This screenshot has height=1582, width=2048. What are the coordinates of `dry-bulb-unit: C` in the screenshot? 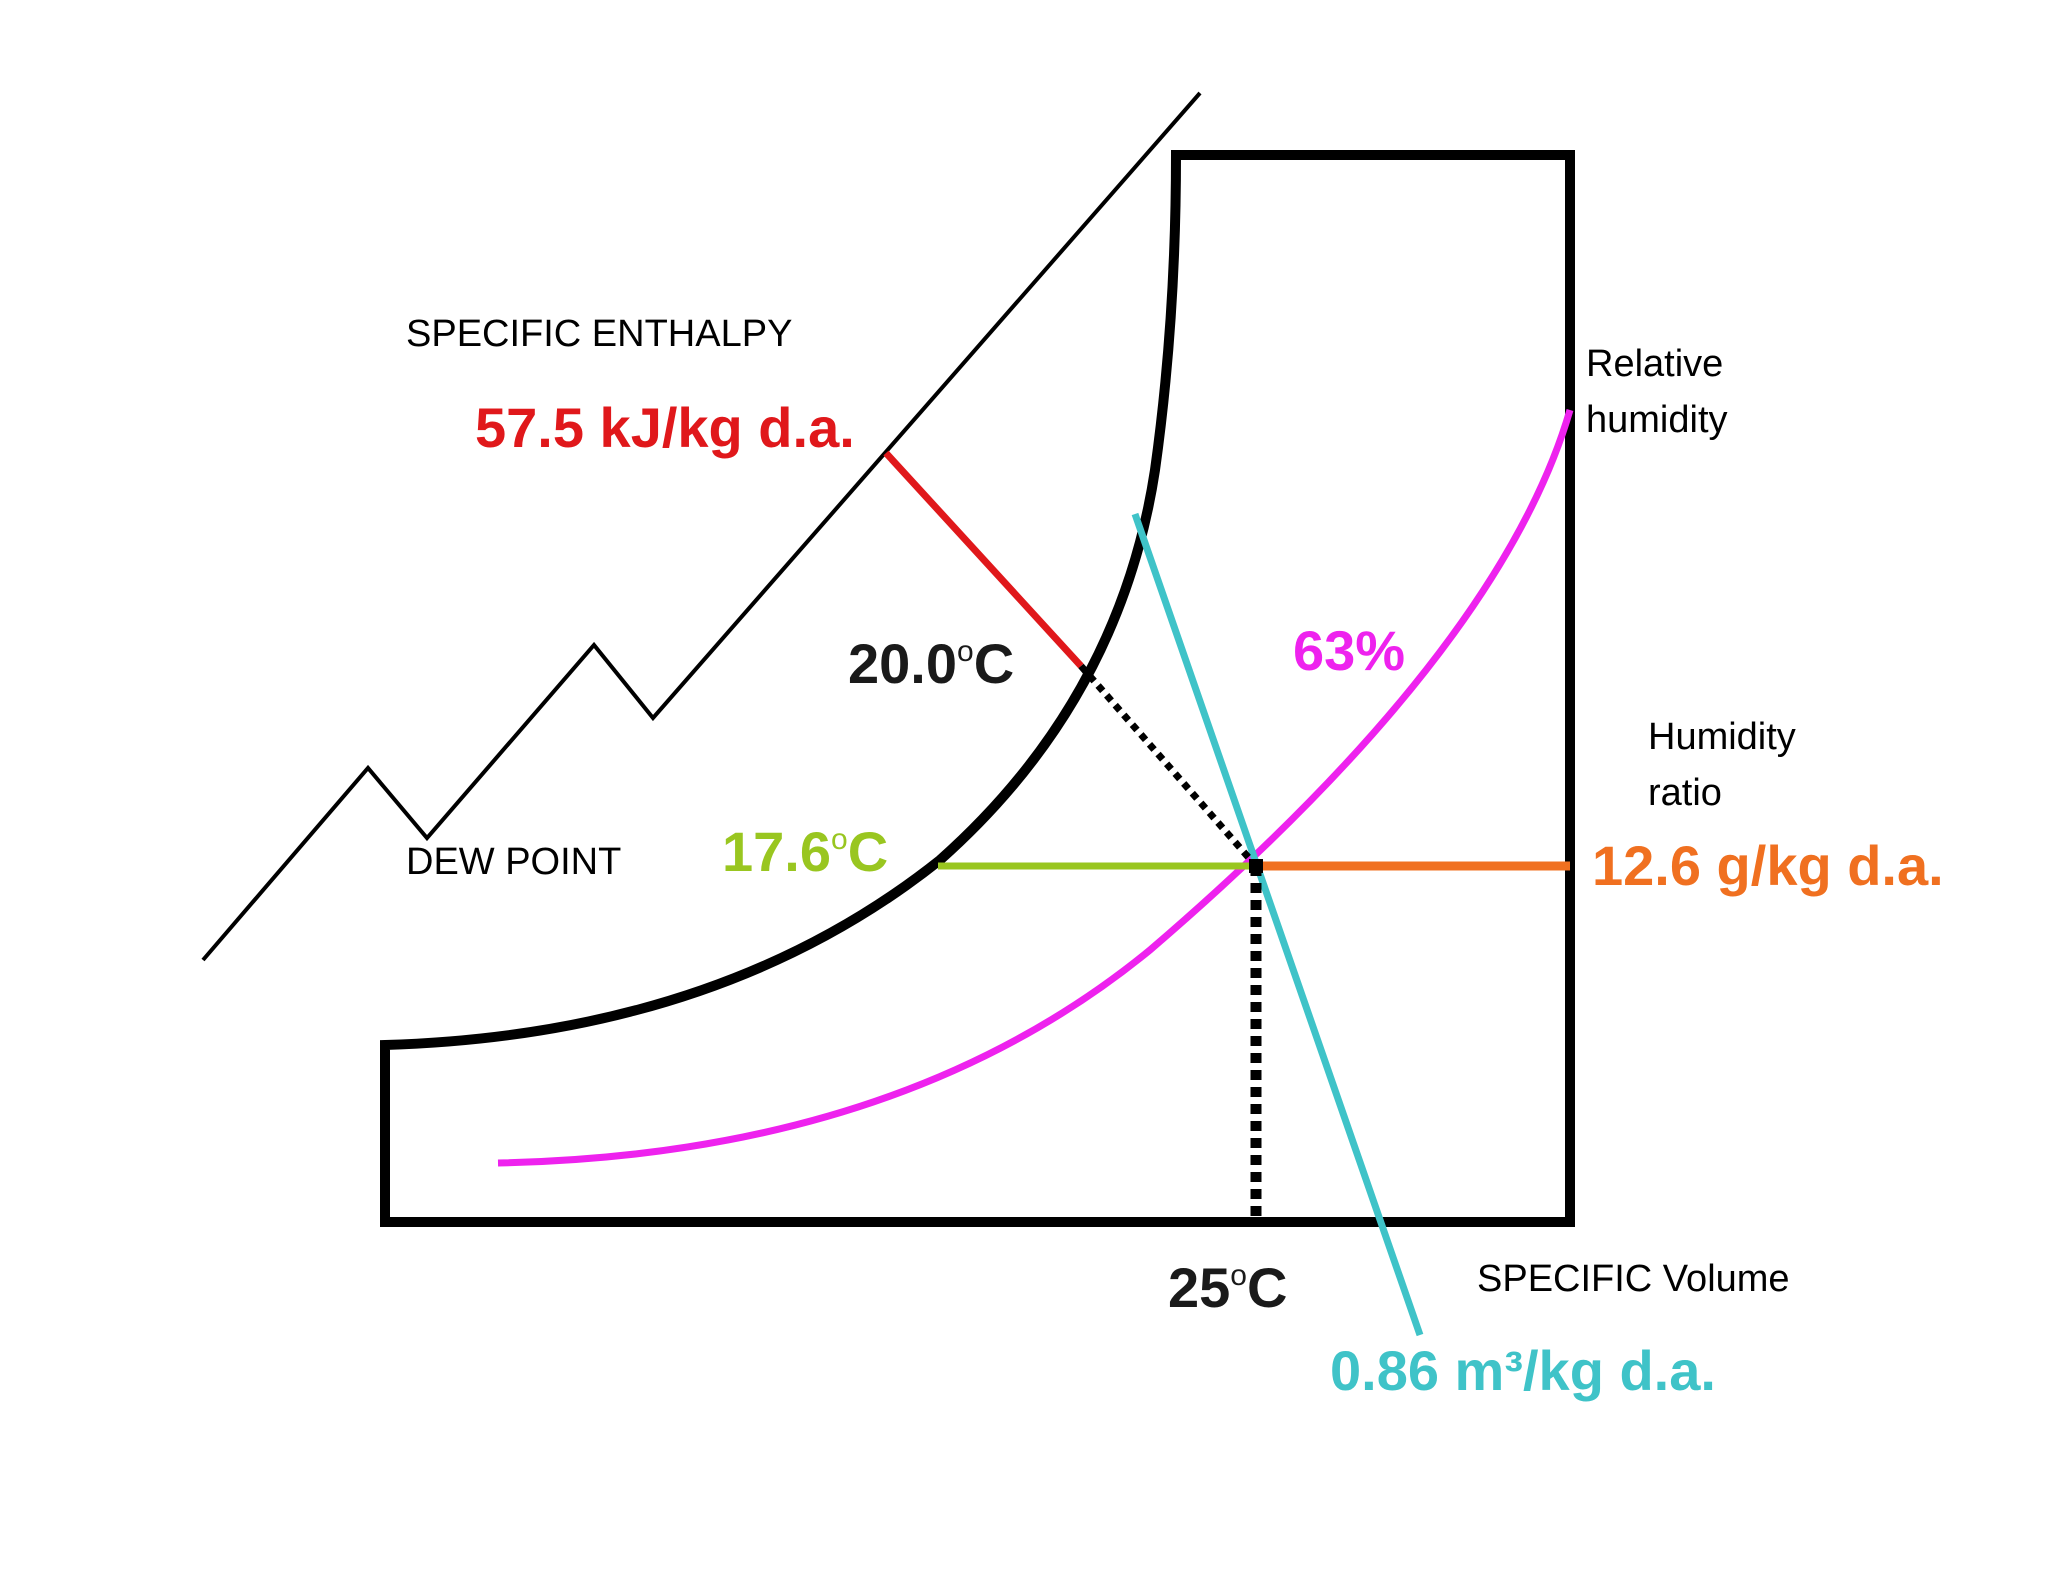 It's located at (1267, 1287).